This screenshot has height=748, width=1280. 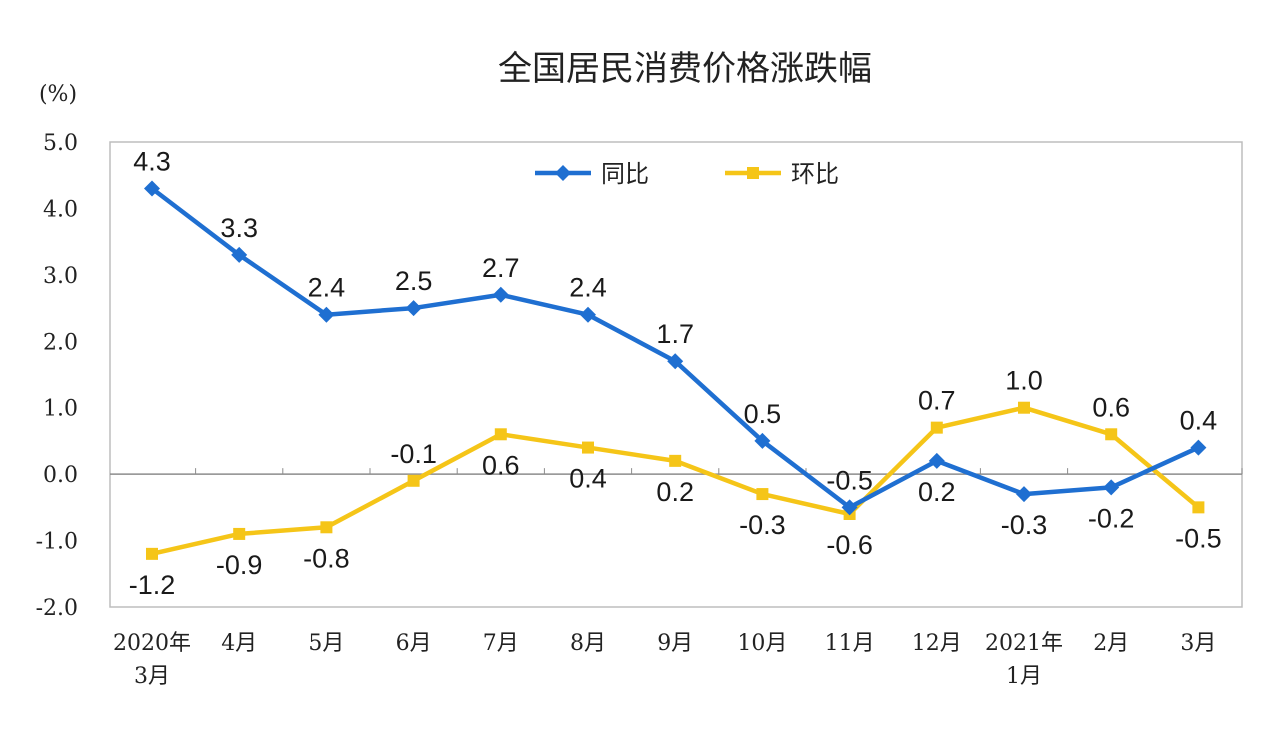 I want to click on y-tick-label: 2.0, so click(x=60, y=342).